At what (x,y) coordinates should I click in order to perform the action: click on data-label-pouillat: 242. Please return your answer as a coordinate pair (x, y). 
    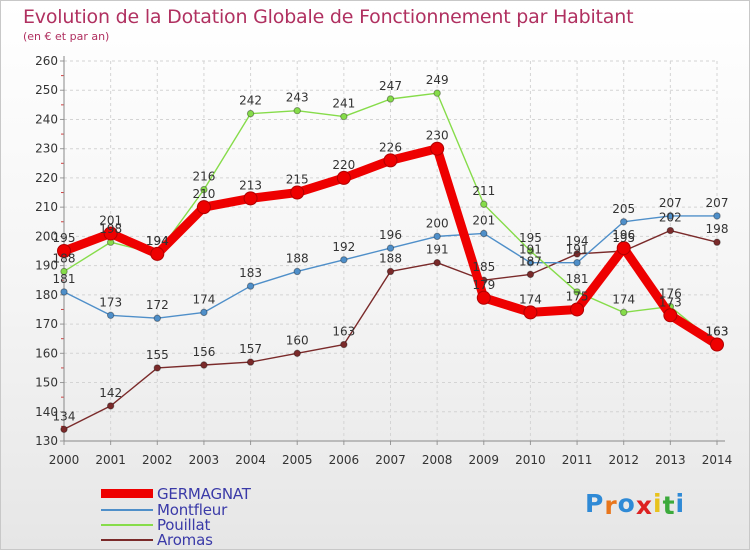
    Looking at the image, I should click on (250, 101).